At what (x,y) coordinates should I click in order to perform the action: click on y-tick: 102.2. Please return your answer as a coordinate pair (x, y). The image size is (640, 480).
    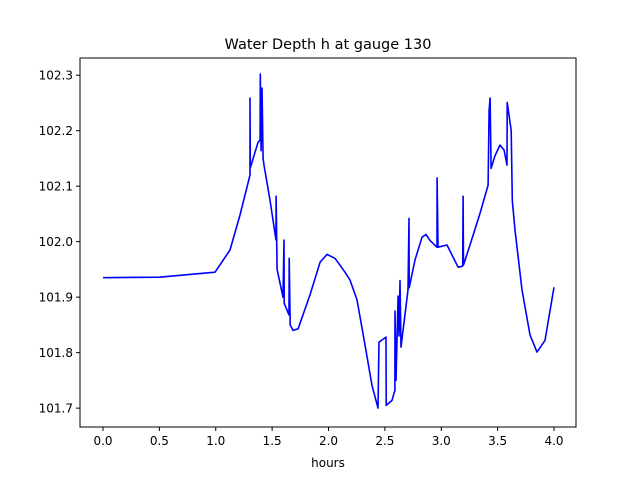
    Looking at the image, I should click on (59, 131).